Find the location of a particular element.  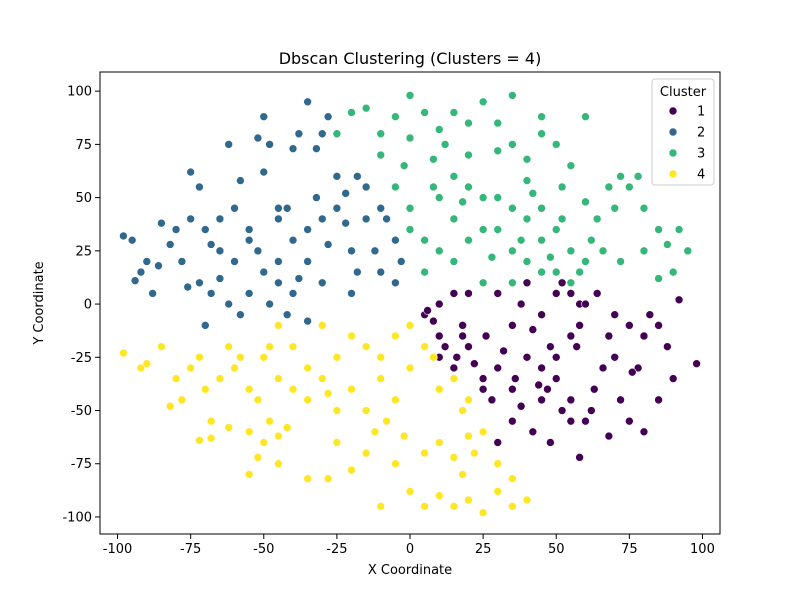

legend-box is located at coordinates (683, 132).